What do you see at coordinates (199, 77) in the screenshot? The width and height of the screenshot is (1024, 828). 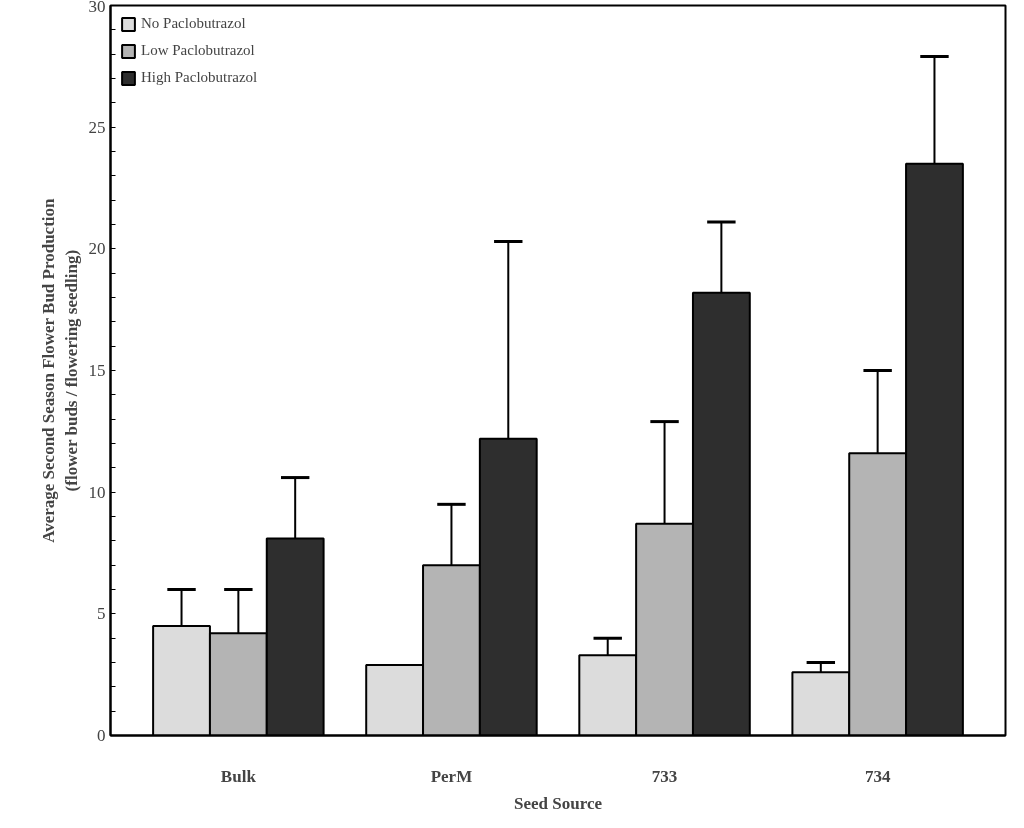 I see `legend-label: High Paclobutrazol` at bounding box center [199, 77].